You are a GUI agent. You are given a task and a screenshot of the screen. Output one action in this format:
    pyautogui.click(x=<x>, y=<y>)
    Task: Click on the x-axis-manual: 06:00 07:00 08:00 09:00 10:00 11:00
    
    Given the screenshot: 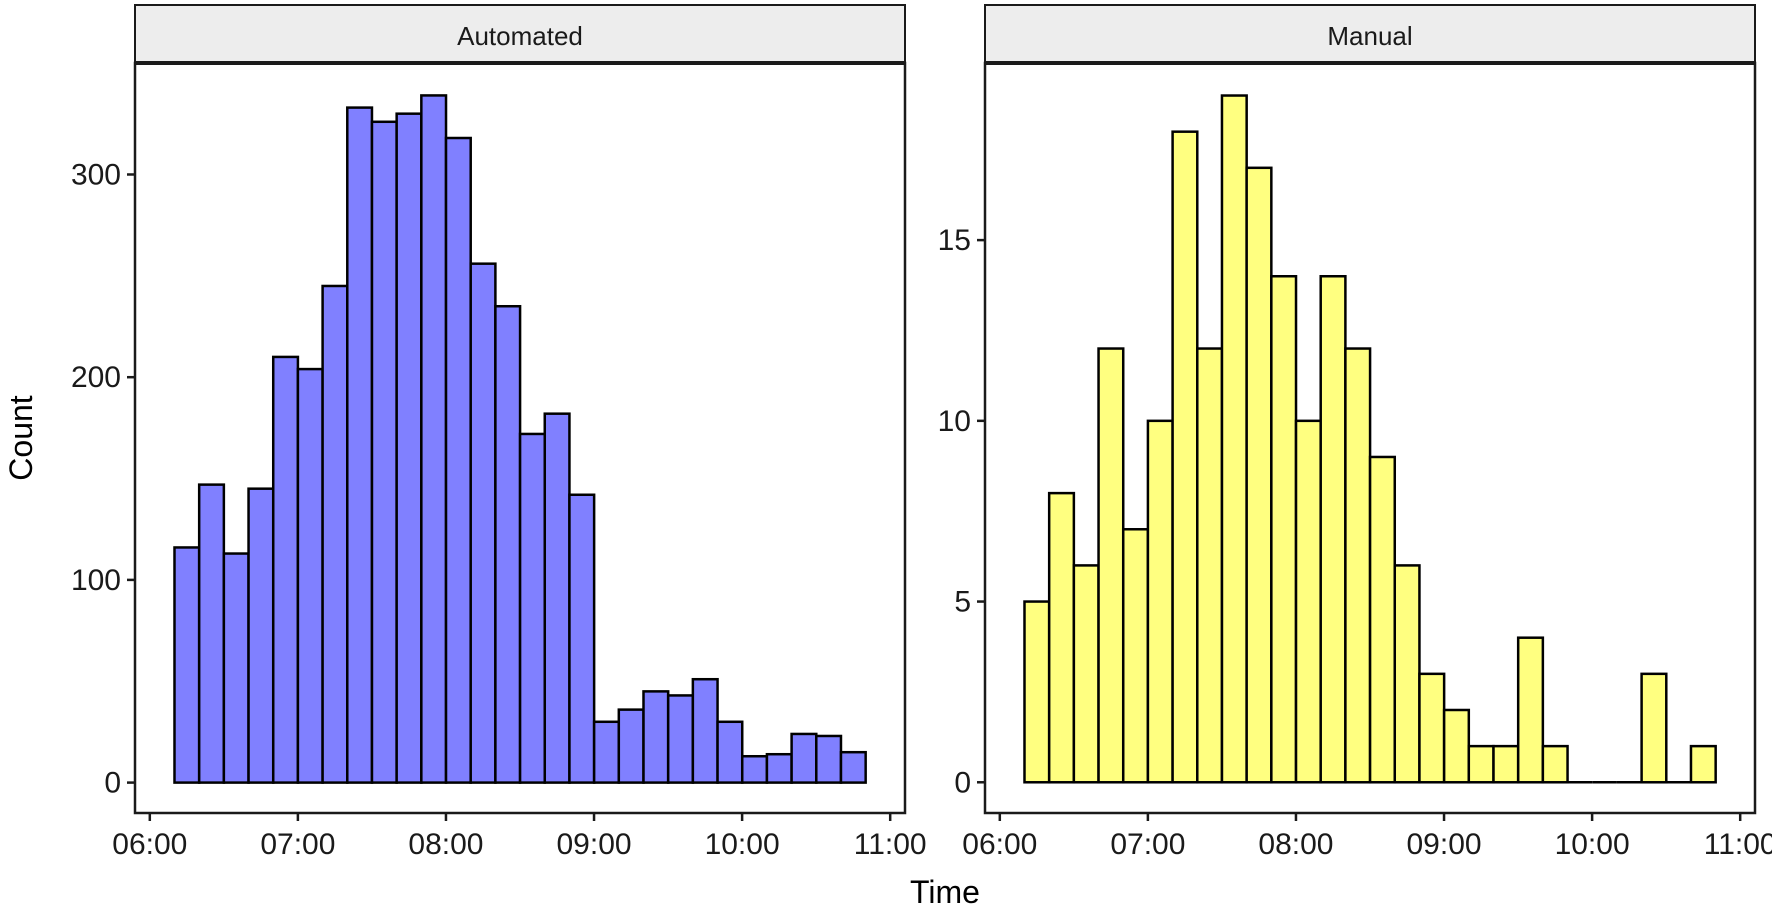 What is the action you would take?
    pyautogui.click(x=1367, y=837)
    